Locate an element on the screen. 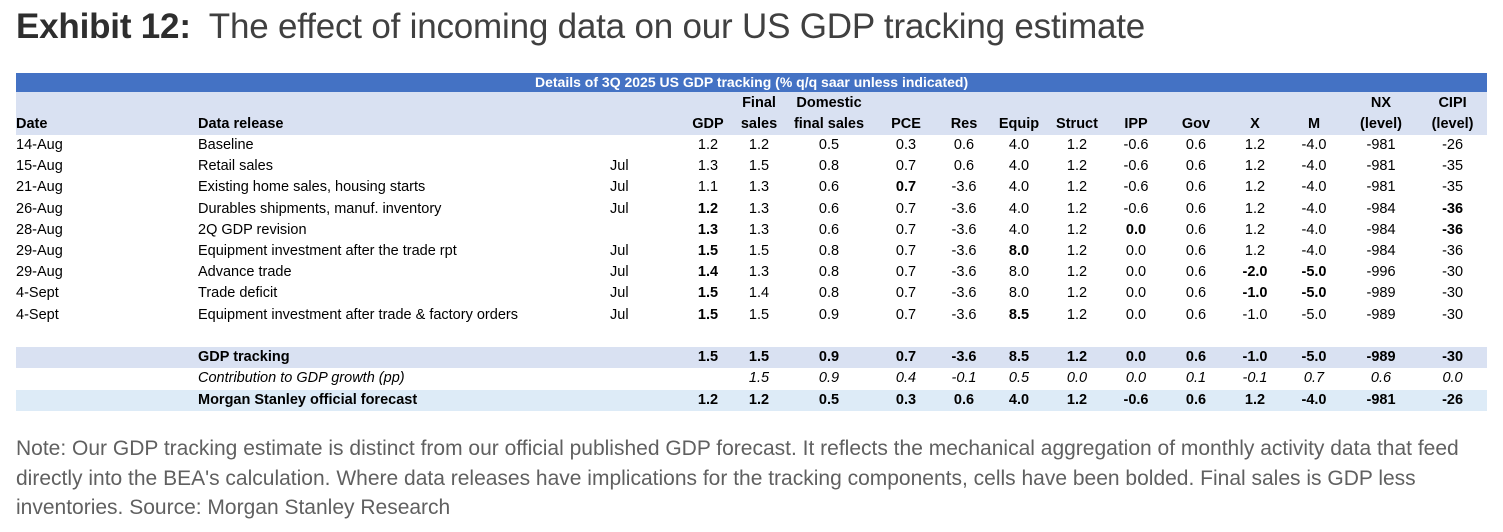 The height and width of the screenshot is (532, 1503). column-header: PCE is located at coordinates (906, 124).